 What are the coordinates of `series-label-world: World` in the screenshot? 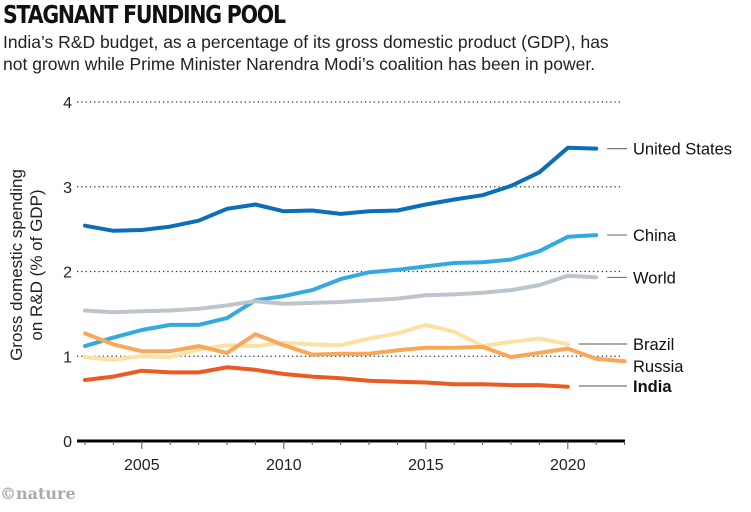 It's located at (654, 278).